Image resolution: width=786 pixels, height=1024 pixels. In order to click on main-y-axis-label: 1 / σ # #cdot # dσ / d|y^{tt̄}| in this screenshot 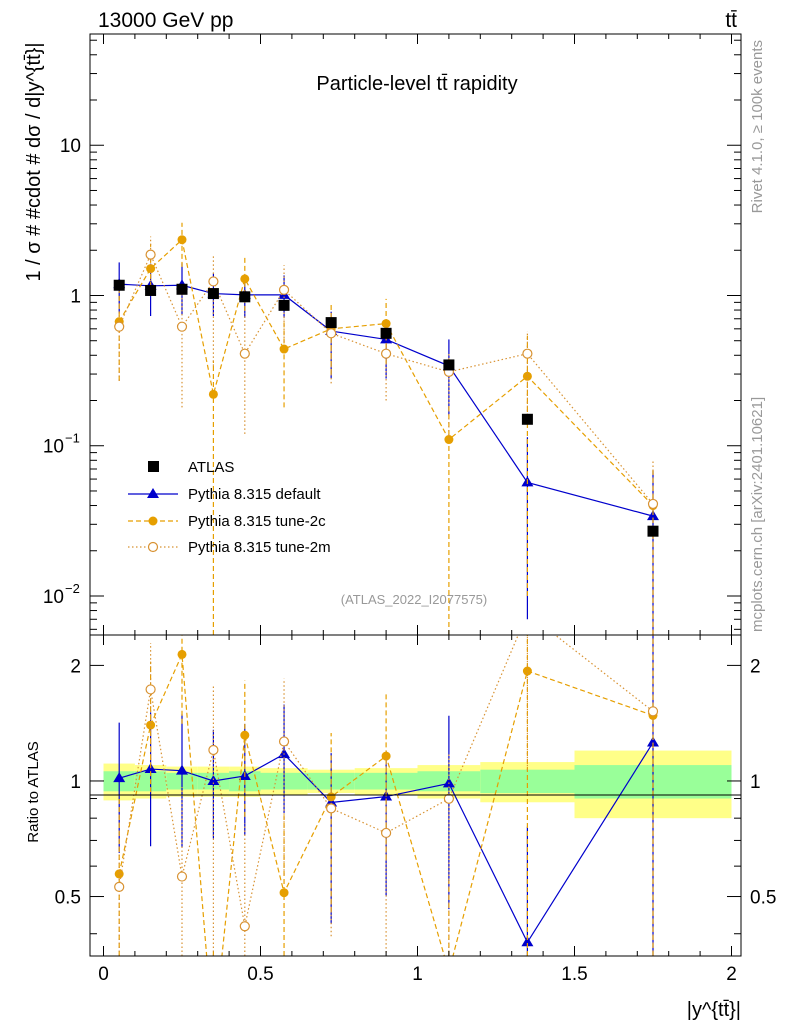, I will do `click(34, 161)`.